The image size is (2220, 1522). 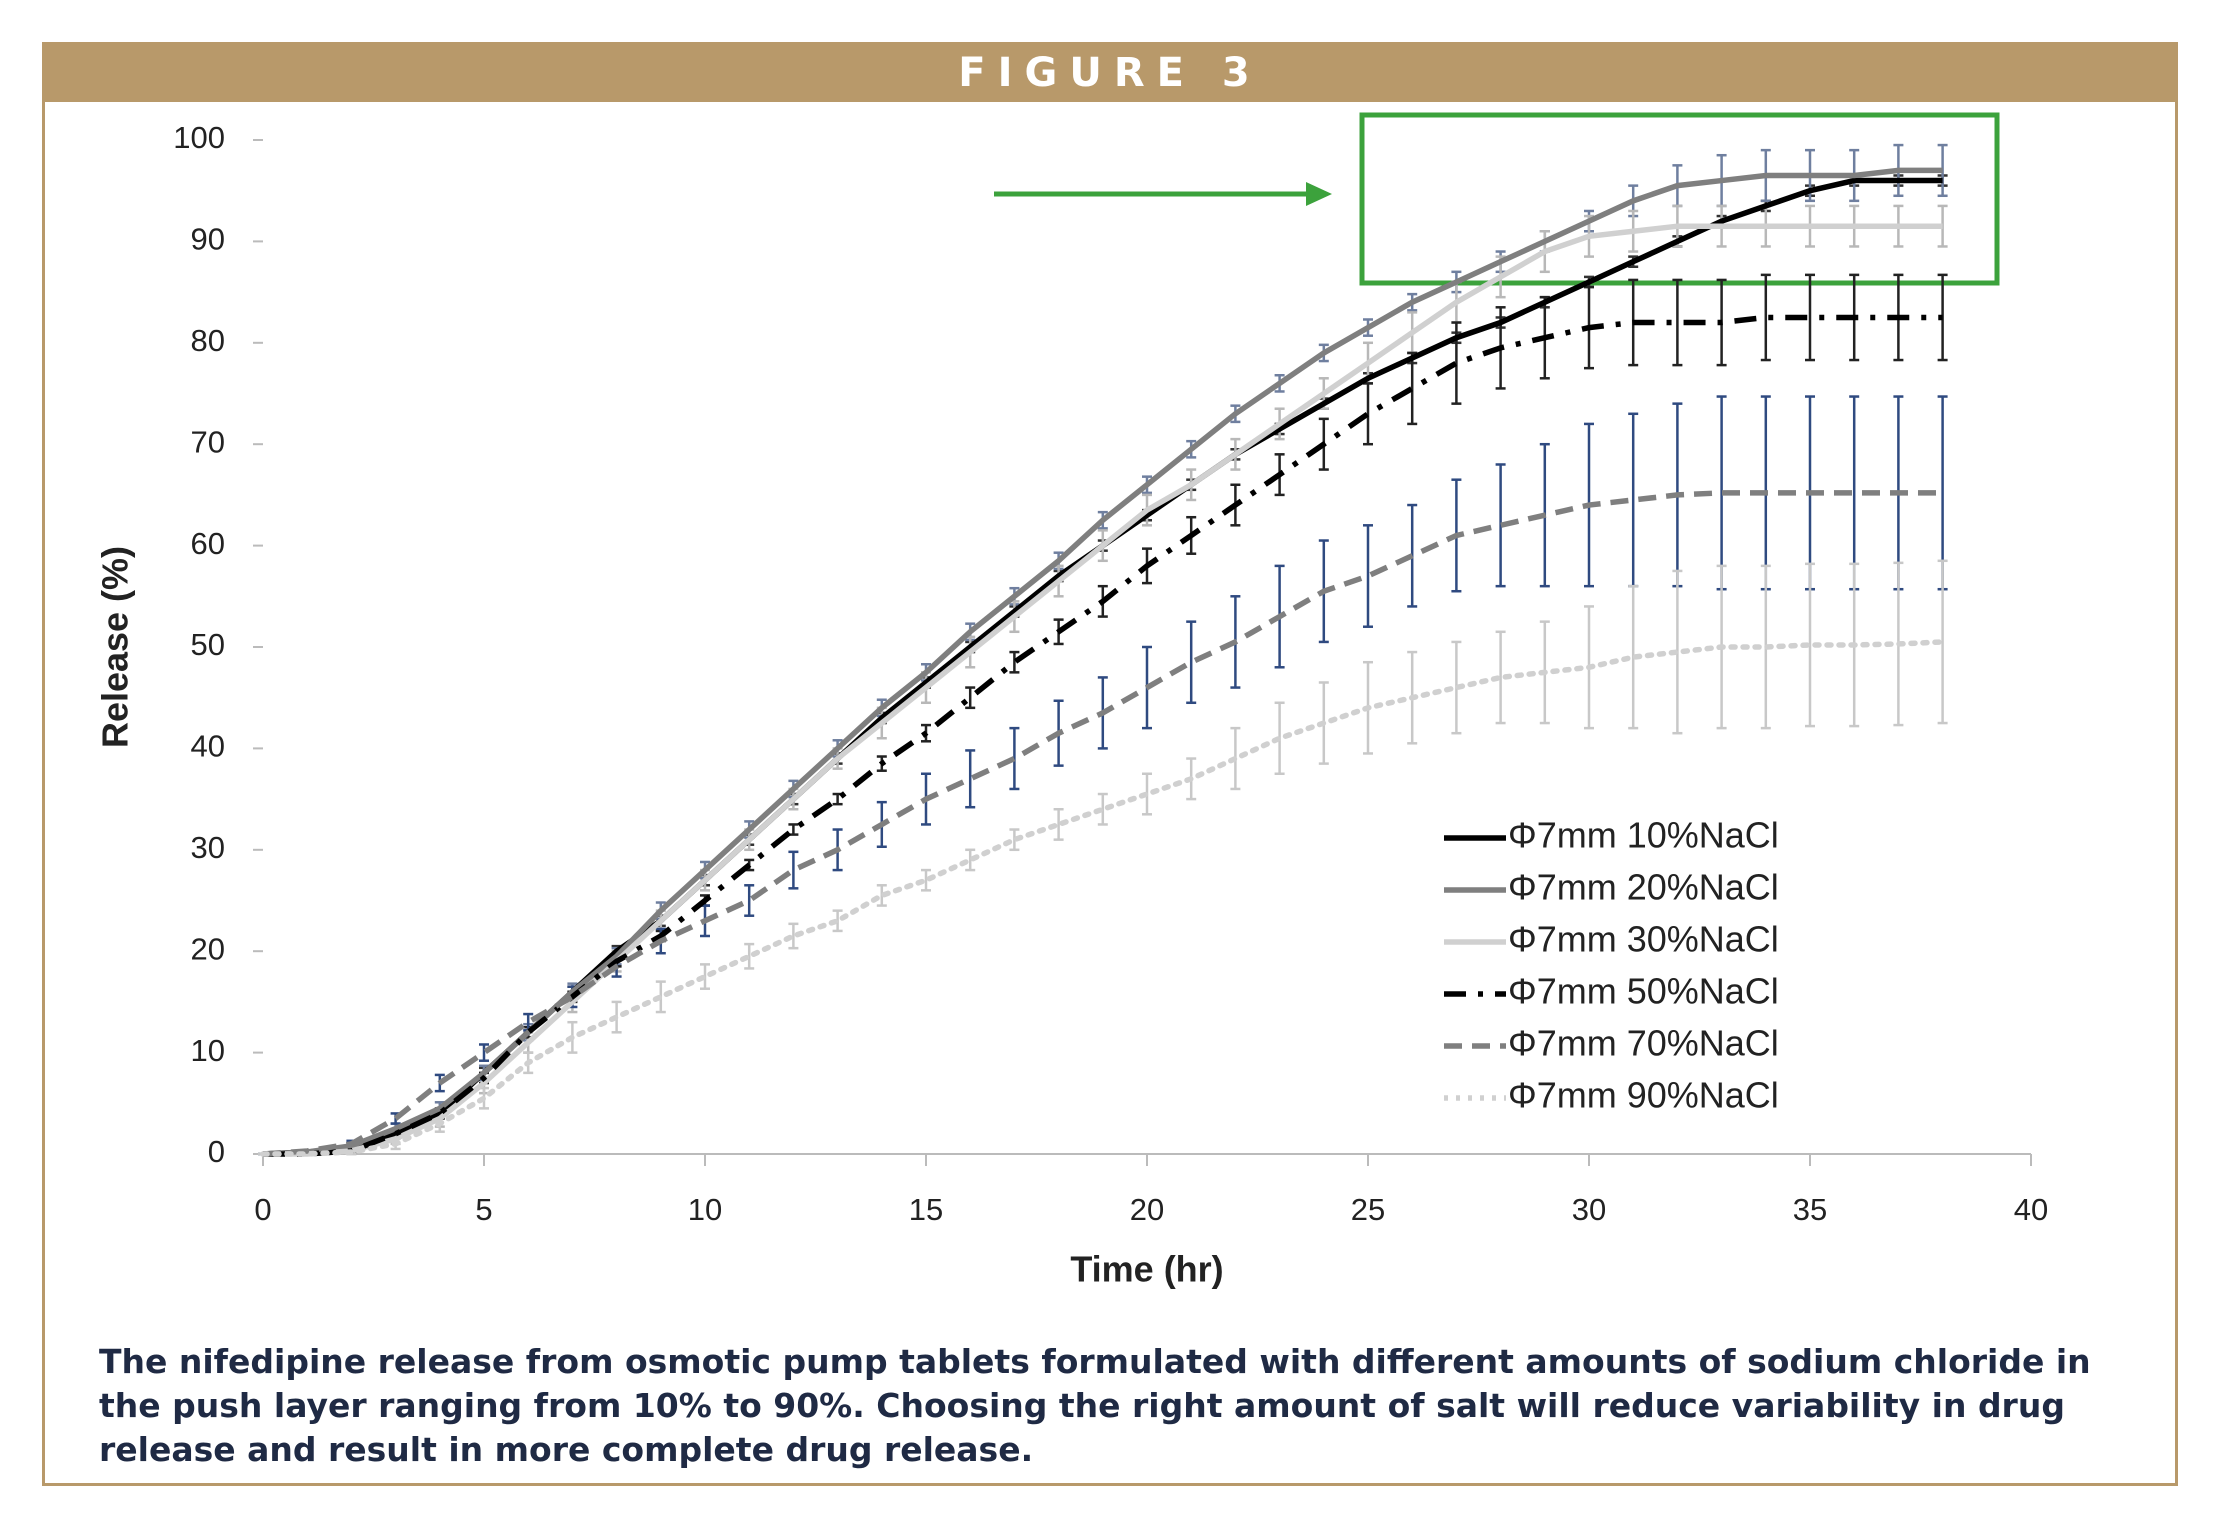 I want to click on y-tick-label: 40, so click(x=208, y=746).